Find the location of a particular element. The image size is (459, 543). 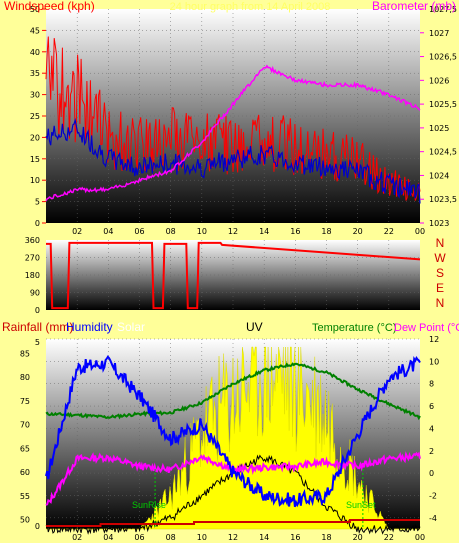

rainfall-tick-label: 5 is located at coordinates (37, 342).